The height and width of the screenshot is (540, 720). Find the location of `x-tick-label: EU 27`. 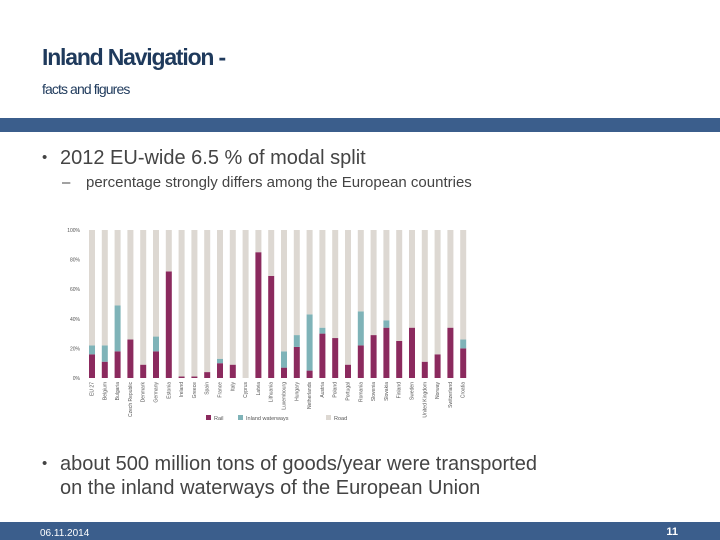

x-tick-label: EU 27 is located at coordinates (93, 389).